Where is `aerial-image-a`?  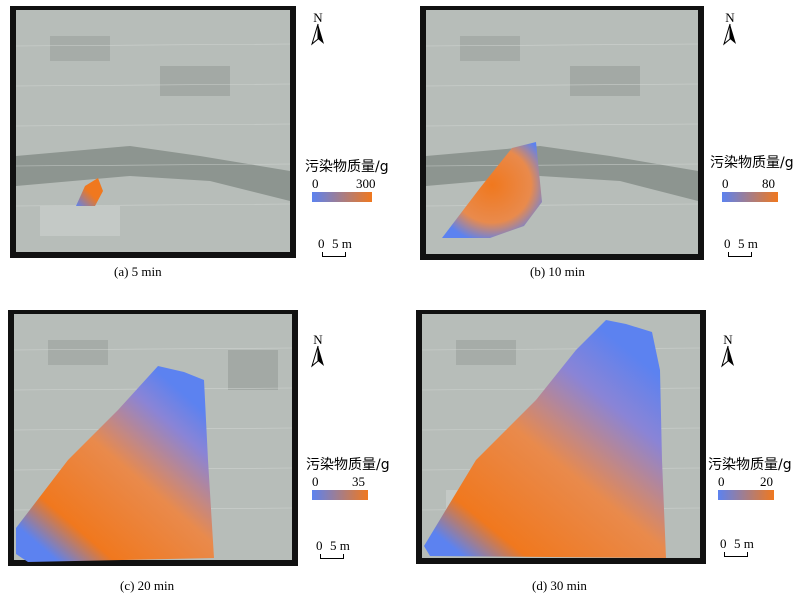
aerial-image-a is located at coordinates (153, 131).